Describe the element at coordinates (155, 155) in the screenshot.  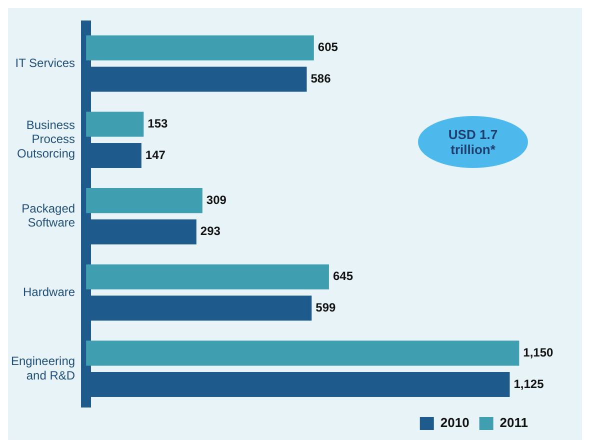
I see `data-label: 147` at that location.